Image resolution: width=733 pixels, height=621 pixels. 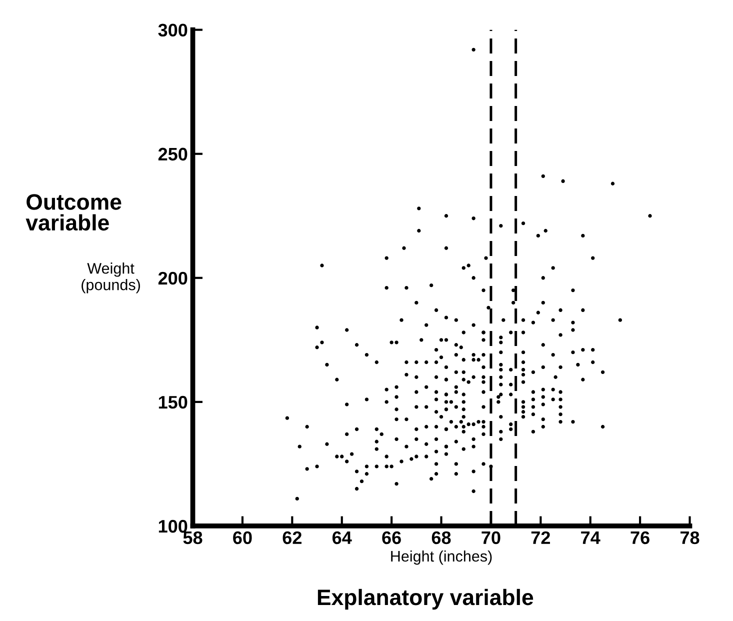 I want to click on x-tick-label: 72, so click(x=540, y=537).